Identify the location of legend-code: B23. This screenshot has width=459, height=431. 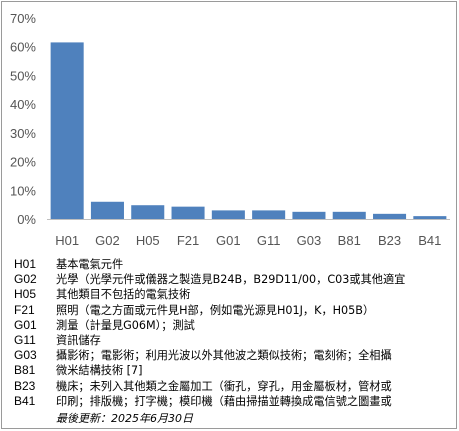
(25, 385).